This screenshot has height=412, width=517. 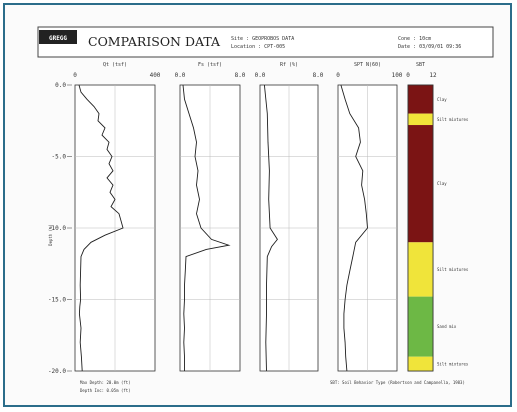 What do you see at coordinates (289, 217) in the screenshot?
I see `panel-2: Rf (%) 0.0 8.0` at bounding box center [289, 217].